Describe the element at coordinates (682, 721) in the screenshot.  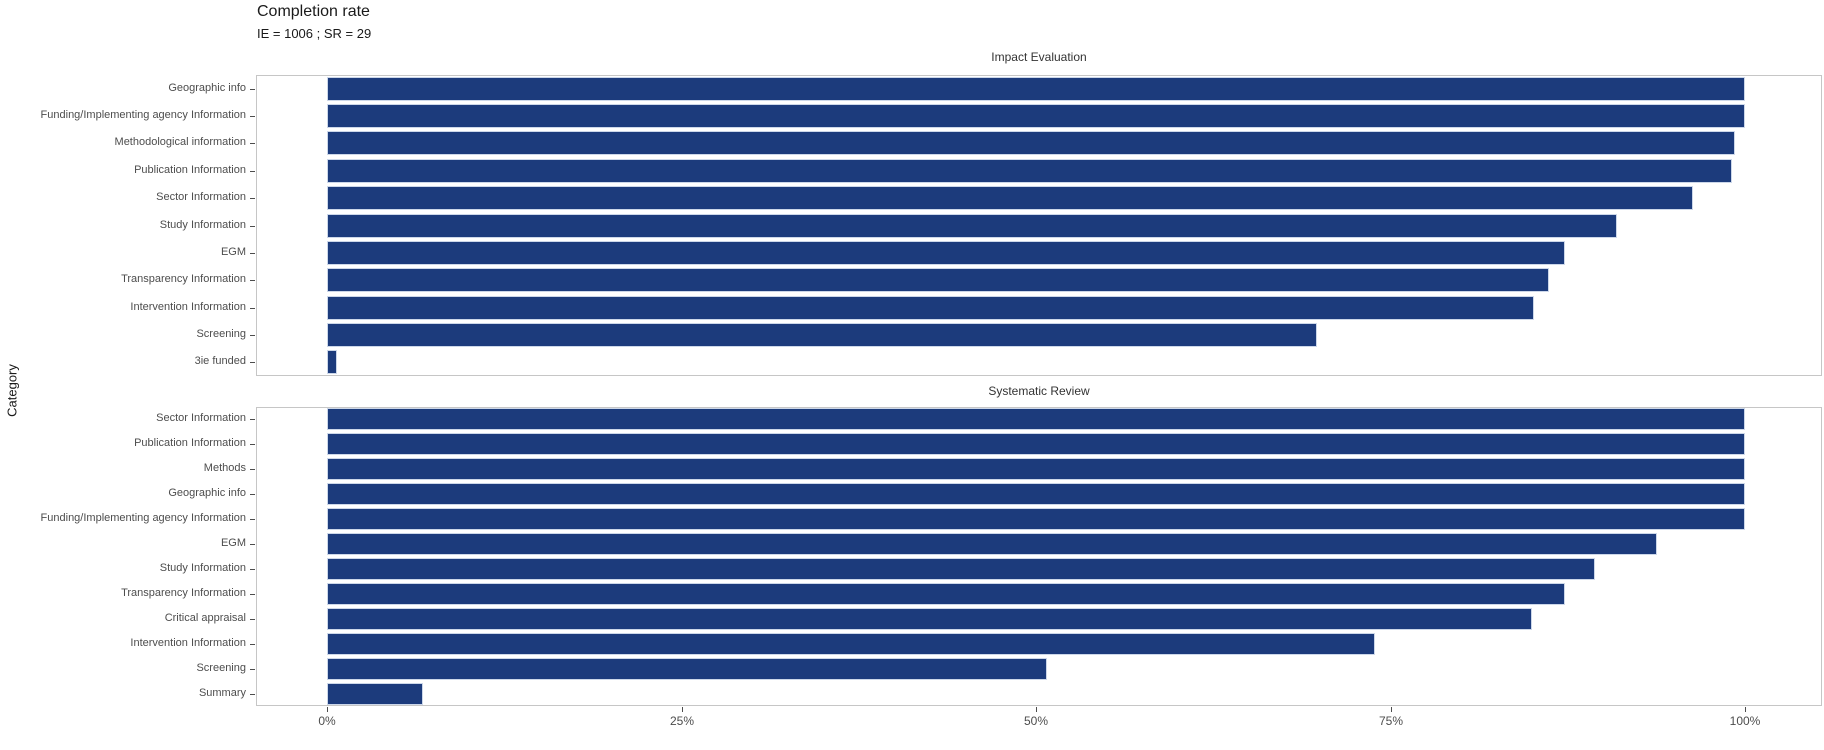
I see `x-tick-label: 25%` at that location.